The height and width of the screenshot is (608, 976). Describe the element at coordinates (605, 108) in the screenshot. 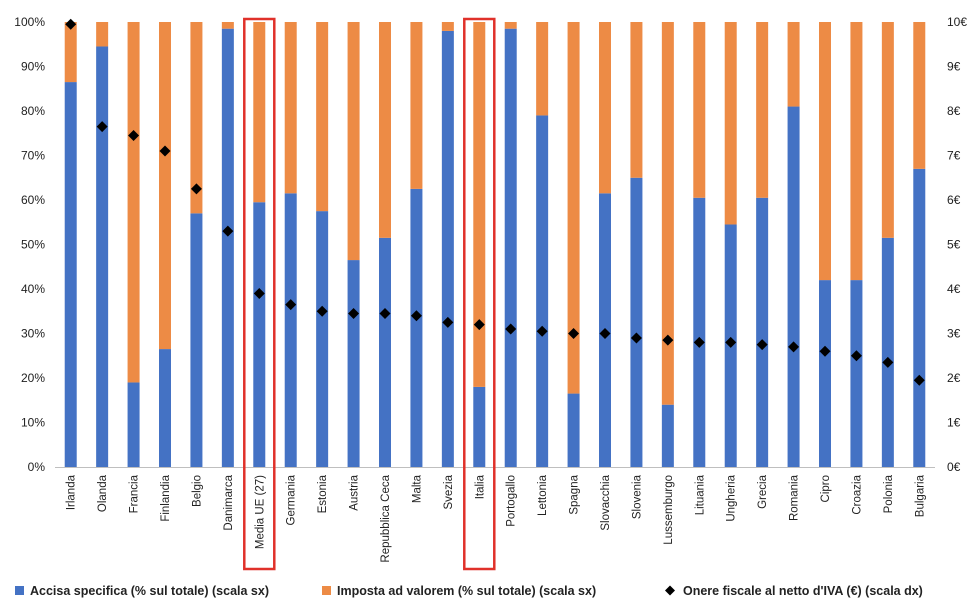

I see `bar-ad-valorem-slovacchia` at that location.